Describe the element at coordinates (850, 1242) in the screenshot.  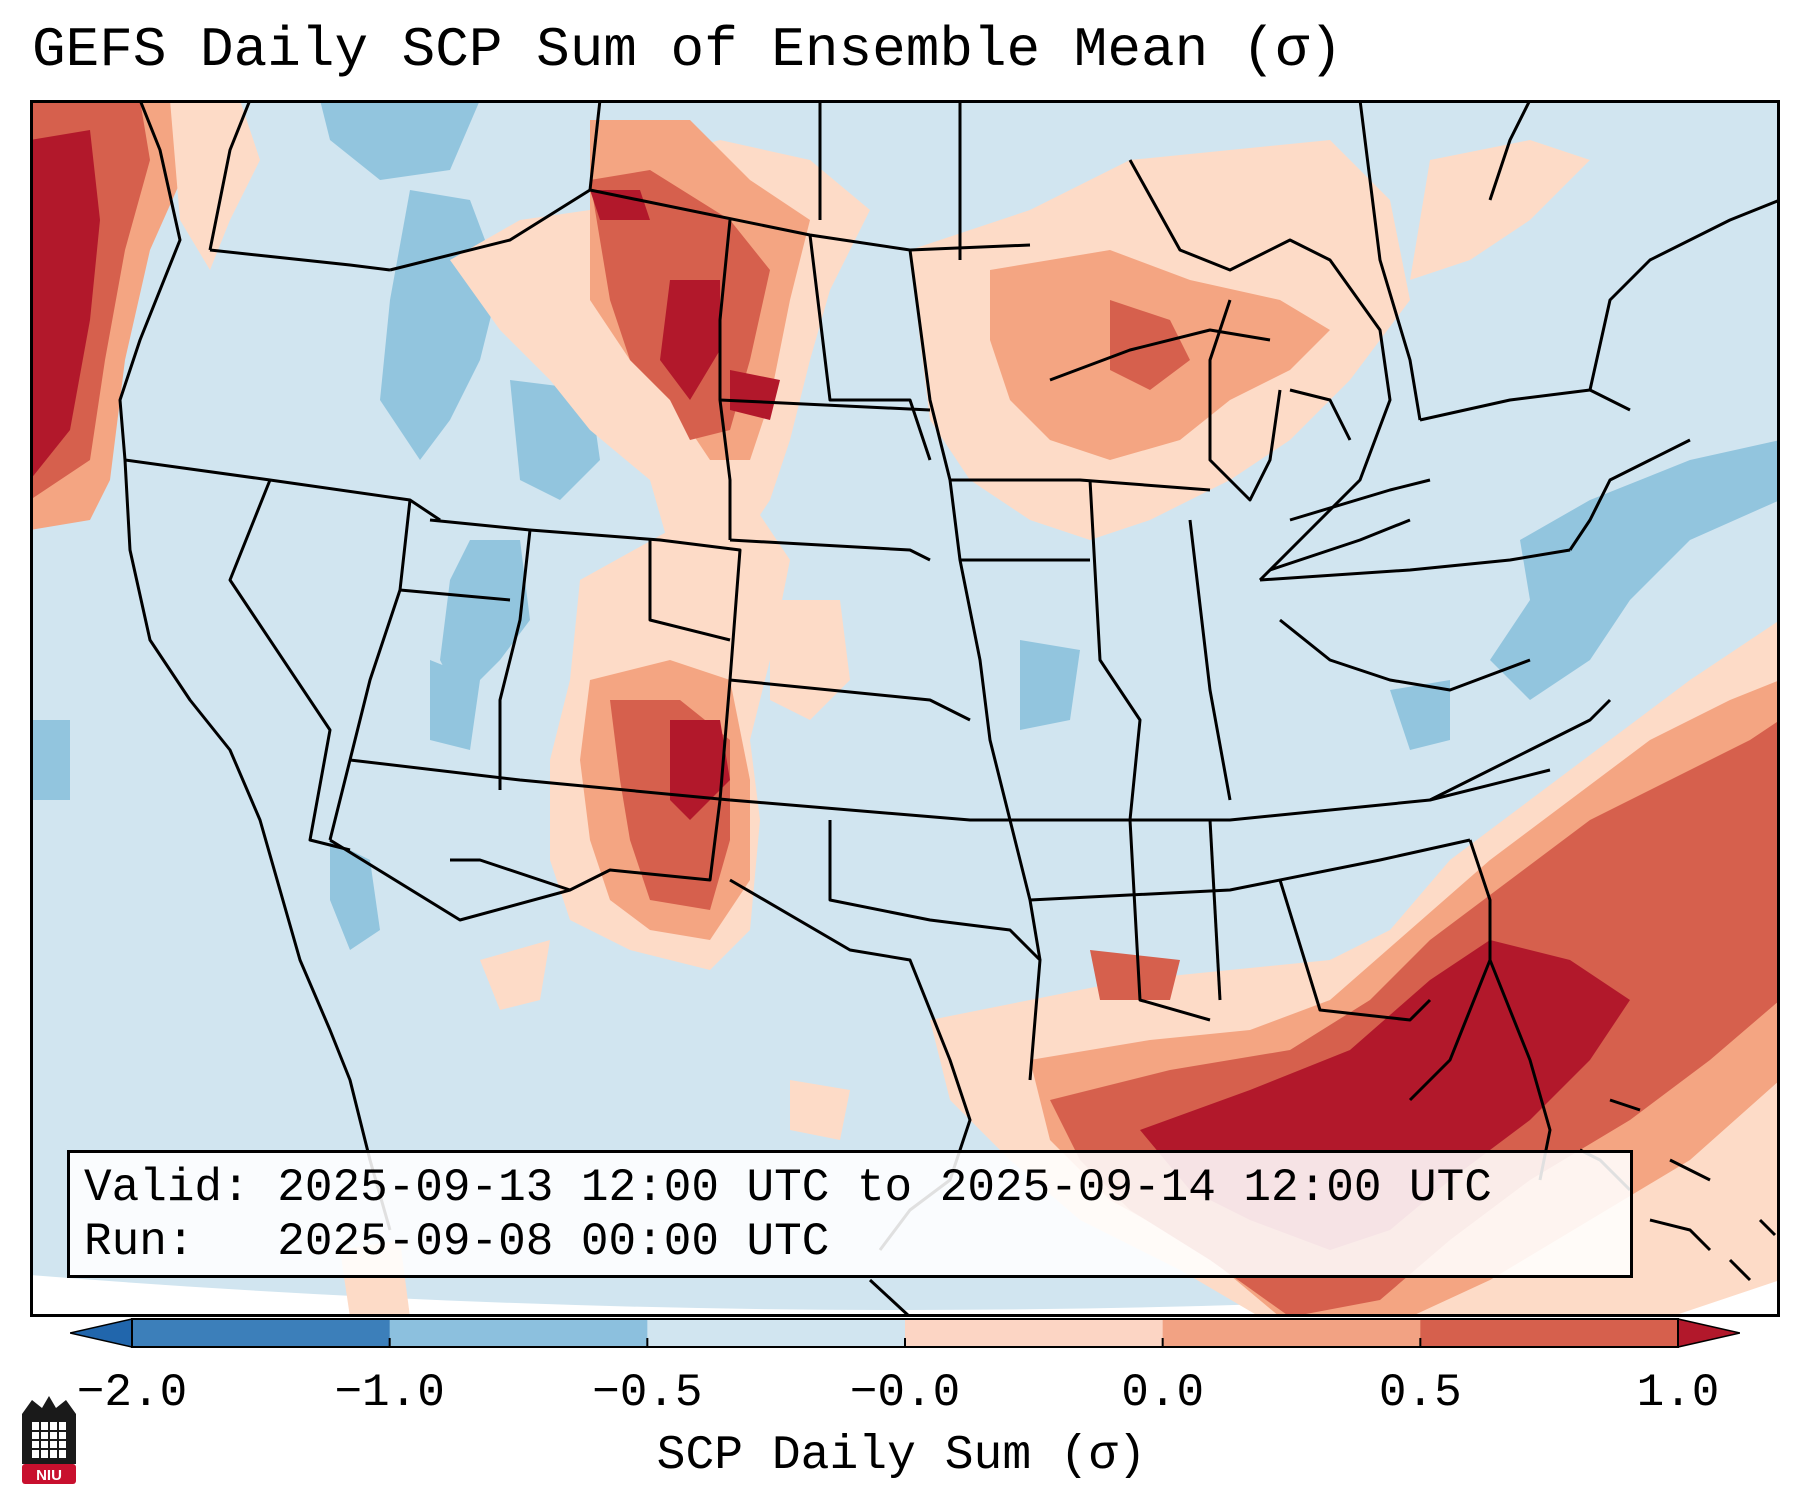
I see `run-row: Run: 2025-09-08 00:00 UTC` at that location.